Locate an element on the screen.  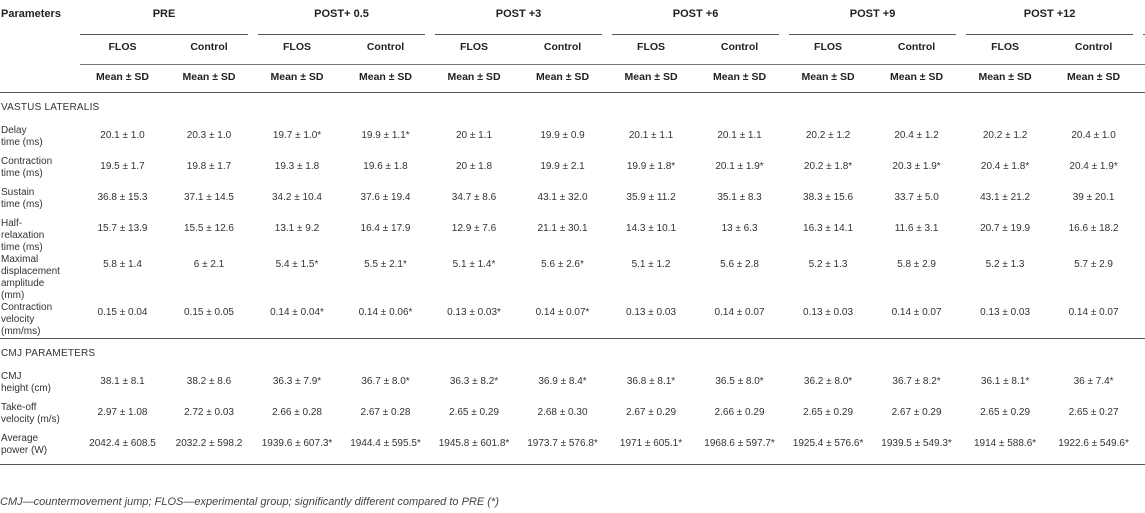
row-label-line: CMJ is located at coordinates (11, 376).